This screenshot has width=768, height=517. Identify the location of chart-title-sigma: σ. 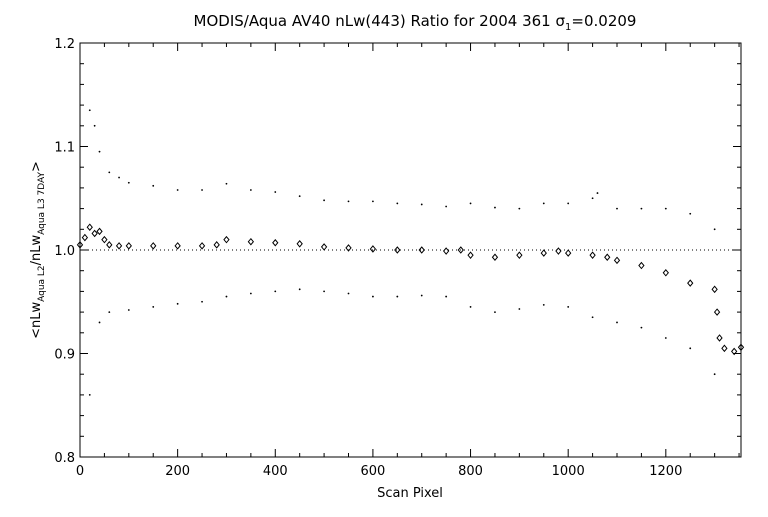
(561, 21).